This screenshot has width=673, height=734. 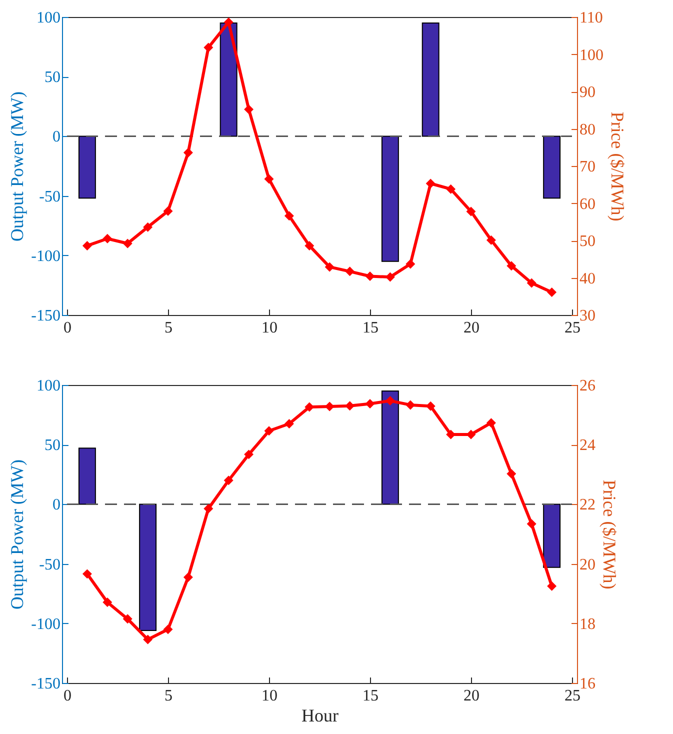 I want to click on y2-tick-label: 40, so click(x=588, y=279).